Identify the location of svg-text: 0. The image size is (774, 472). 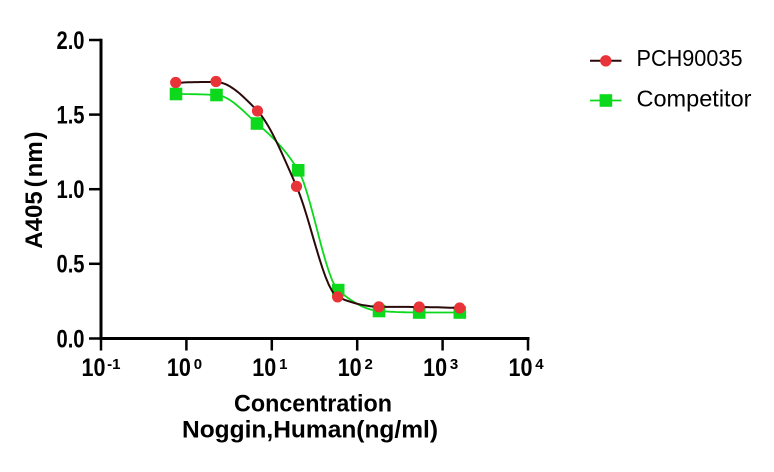
(198, 364).